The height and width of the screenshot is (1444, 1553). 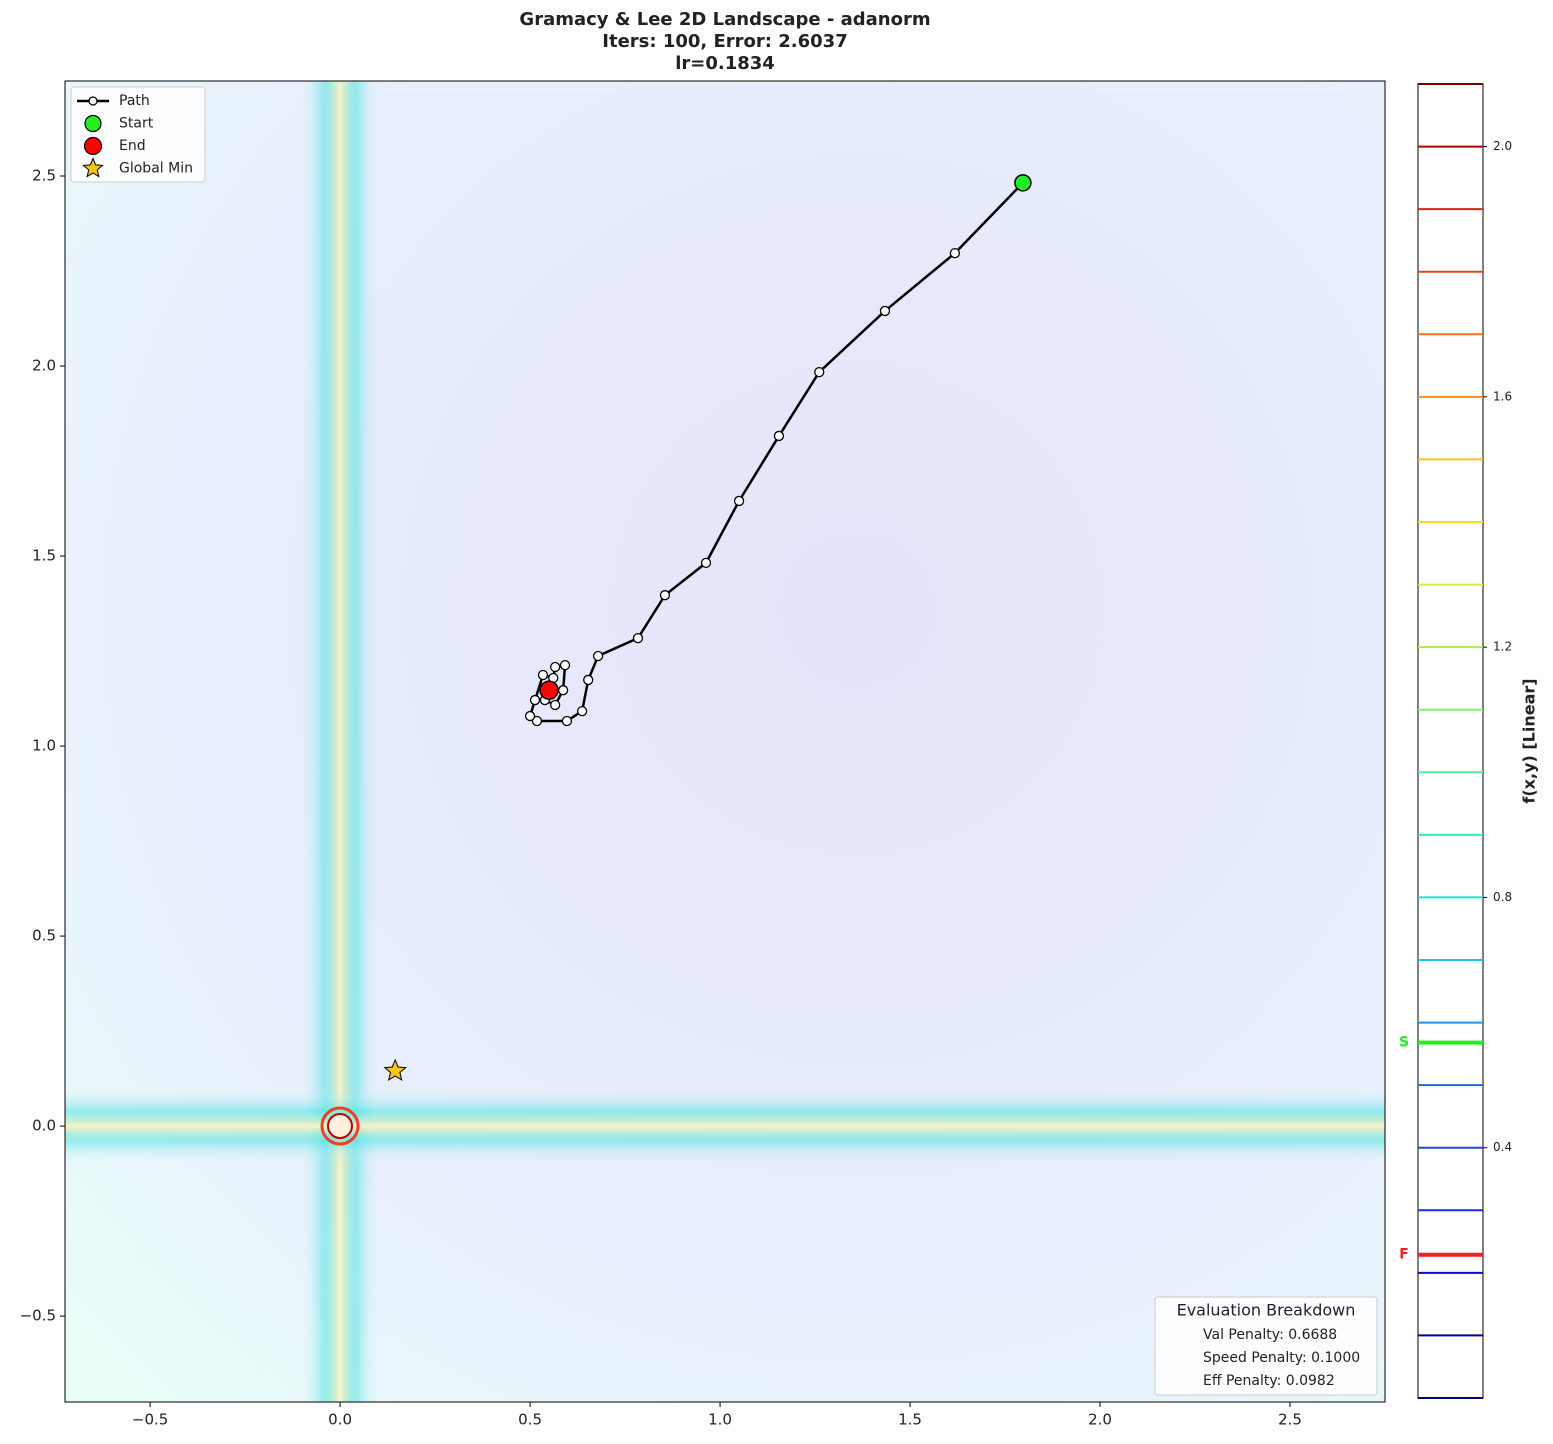 What do you see at coordinates (1529, 740) in the screenshot?
I see `colorbar-label: f(x,y) [Linear]` at bounding box center [1529, 740].